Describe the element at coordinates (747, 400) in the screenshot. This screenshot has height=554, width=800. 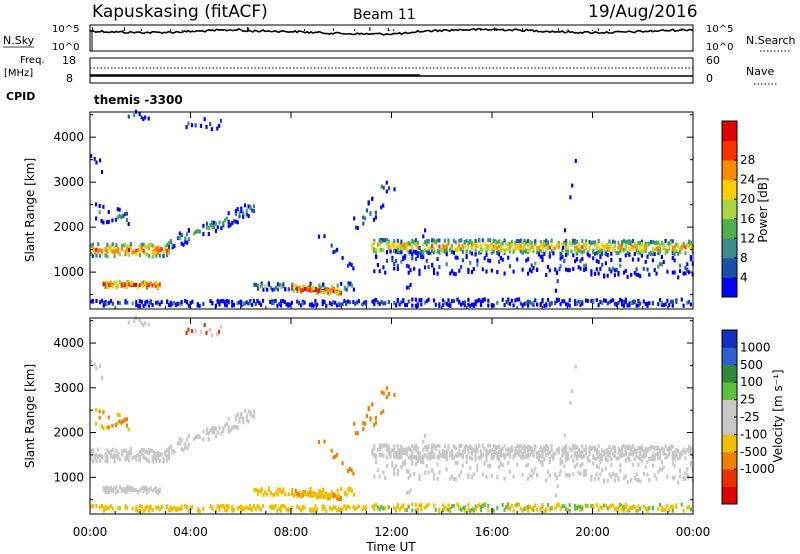
I see `colorbar-tick-label: 25` at that location.